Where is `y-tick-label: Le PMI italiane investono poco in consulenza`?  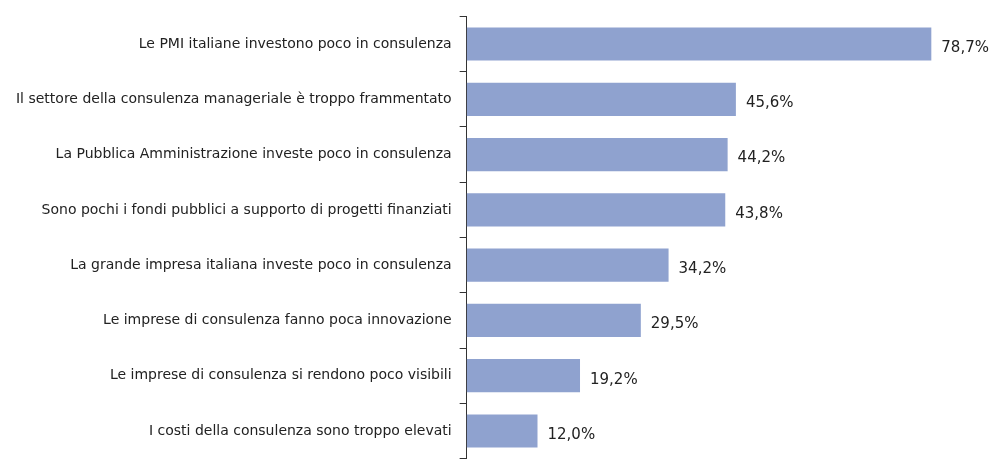
y-tick-label: Le PMI italiane investono poco in consulenza is located at coordinates (295, 42).